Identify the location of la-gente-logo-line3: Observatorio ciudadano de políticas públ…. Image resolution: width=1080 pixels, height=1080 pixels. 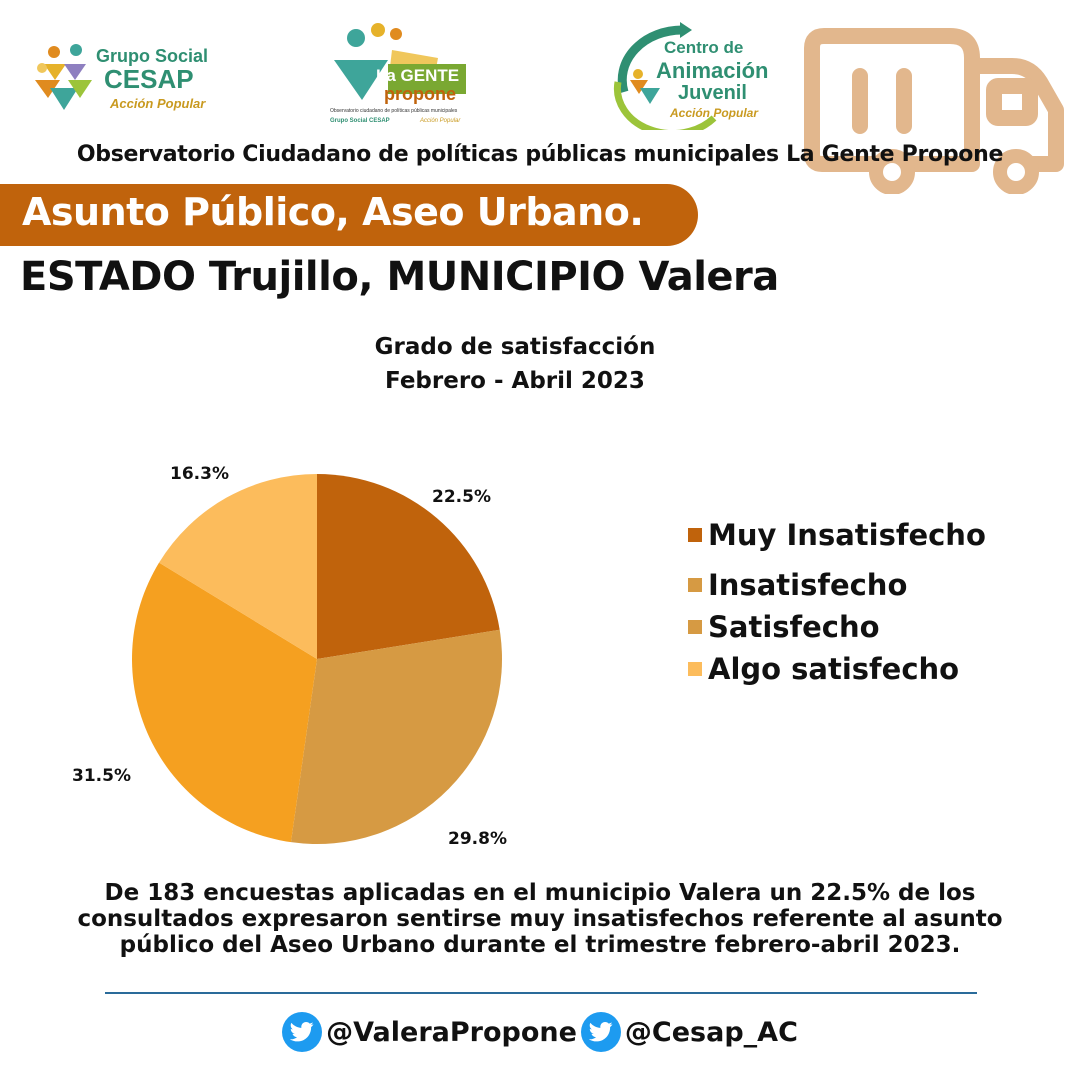
(394, 111).